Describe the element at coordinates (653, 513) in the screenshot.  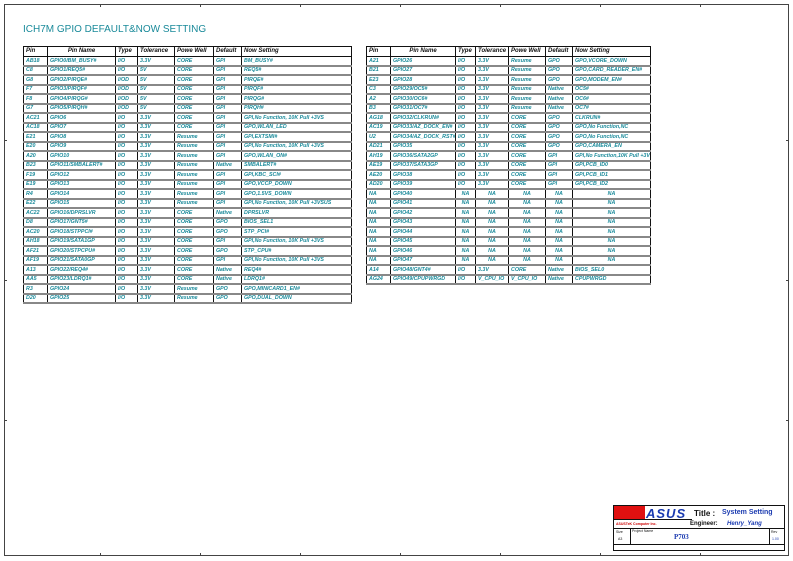
I see `asus-logo: ASUS` at that location.